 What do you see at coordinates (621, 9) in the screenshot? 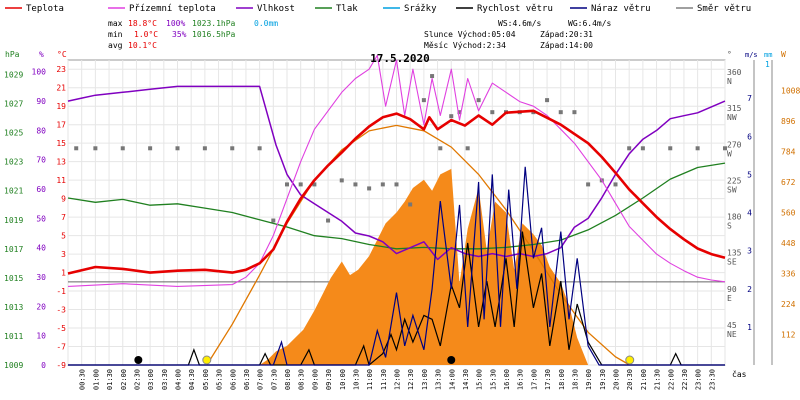
I see `legend-item: Náraz větru` at bounding box center [621, 9].